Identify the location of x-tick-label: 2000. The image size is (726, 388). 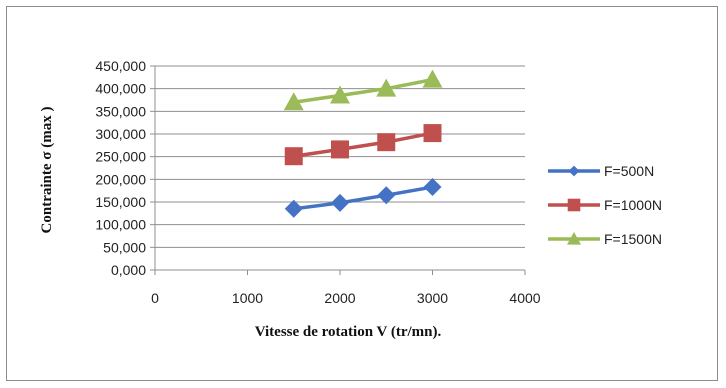
(339, 298).